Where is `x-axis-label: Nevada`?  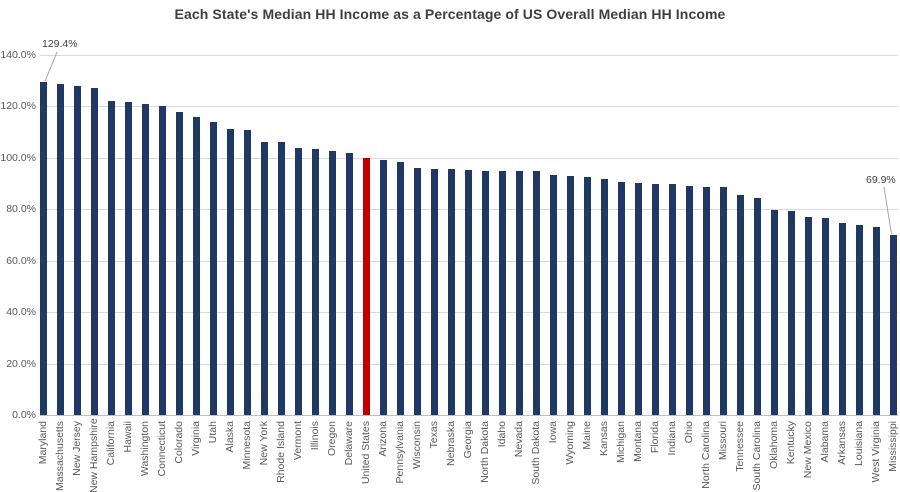
x-axis-label: Nevada is located at coordinates (518, 439).